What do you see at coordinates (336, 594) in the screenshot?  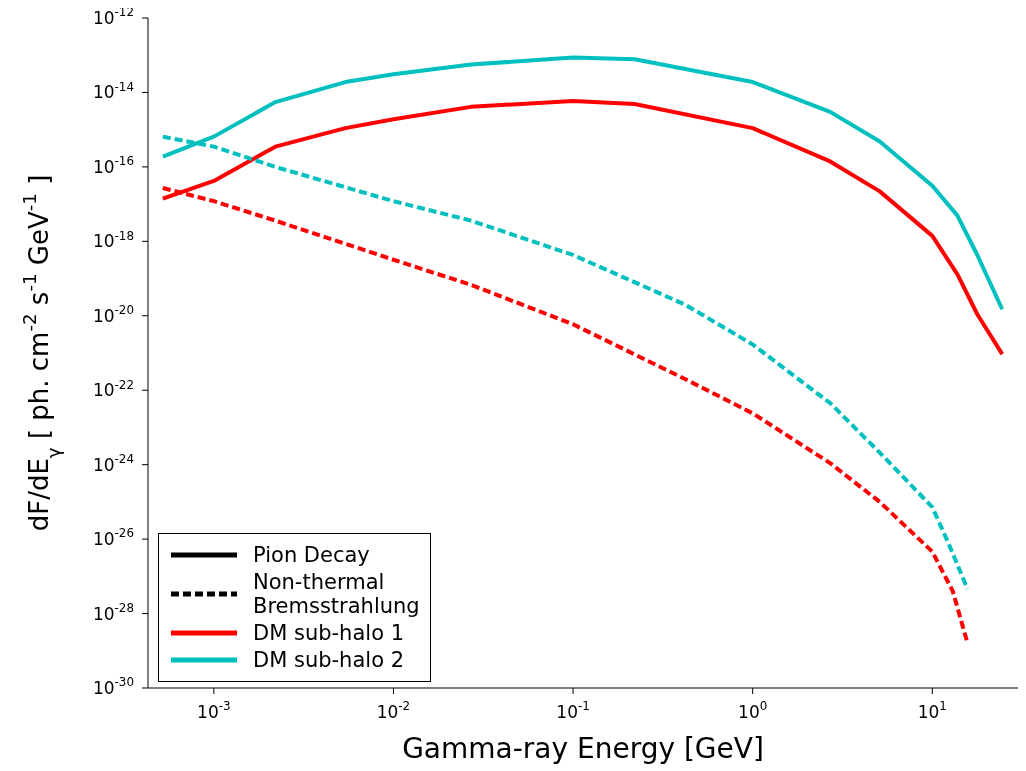 I see `annotation: Non-thermal Bremsstrahlung` at bounding box center [336, 594].